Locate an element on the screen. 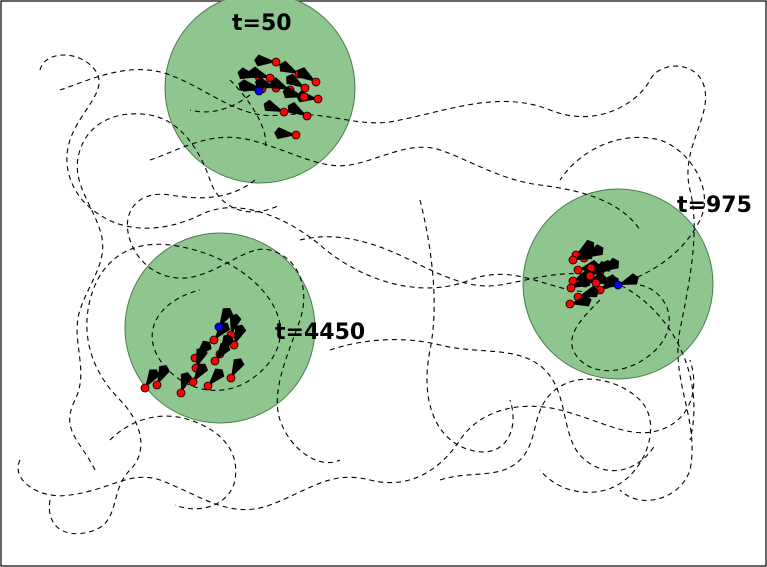 This screenshot has height=567, width=767. time-label-t50: t=50 is located at coordinates (262, 23).